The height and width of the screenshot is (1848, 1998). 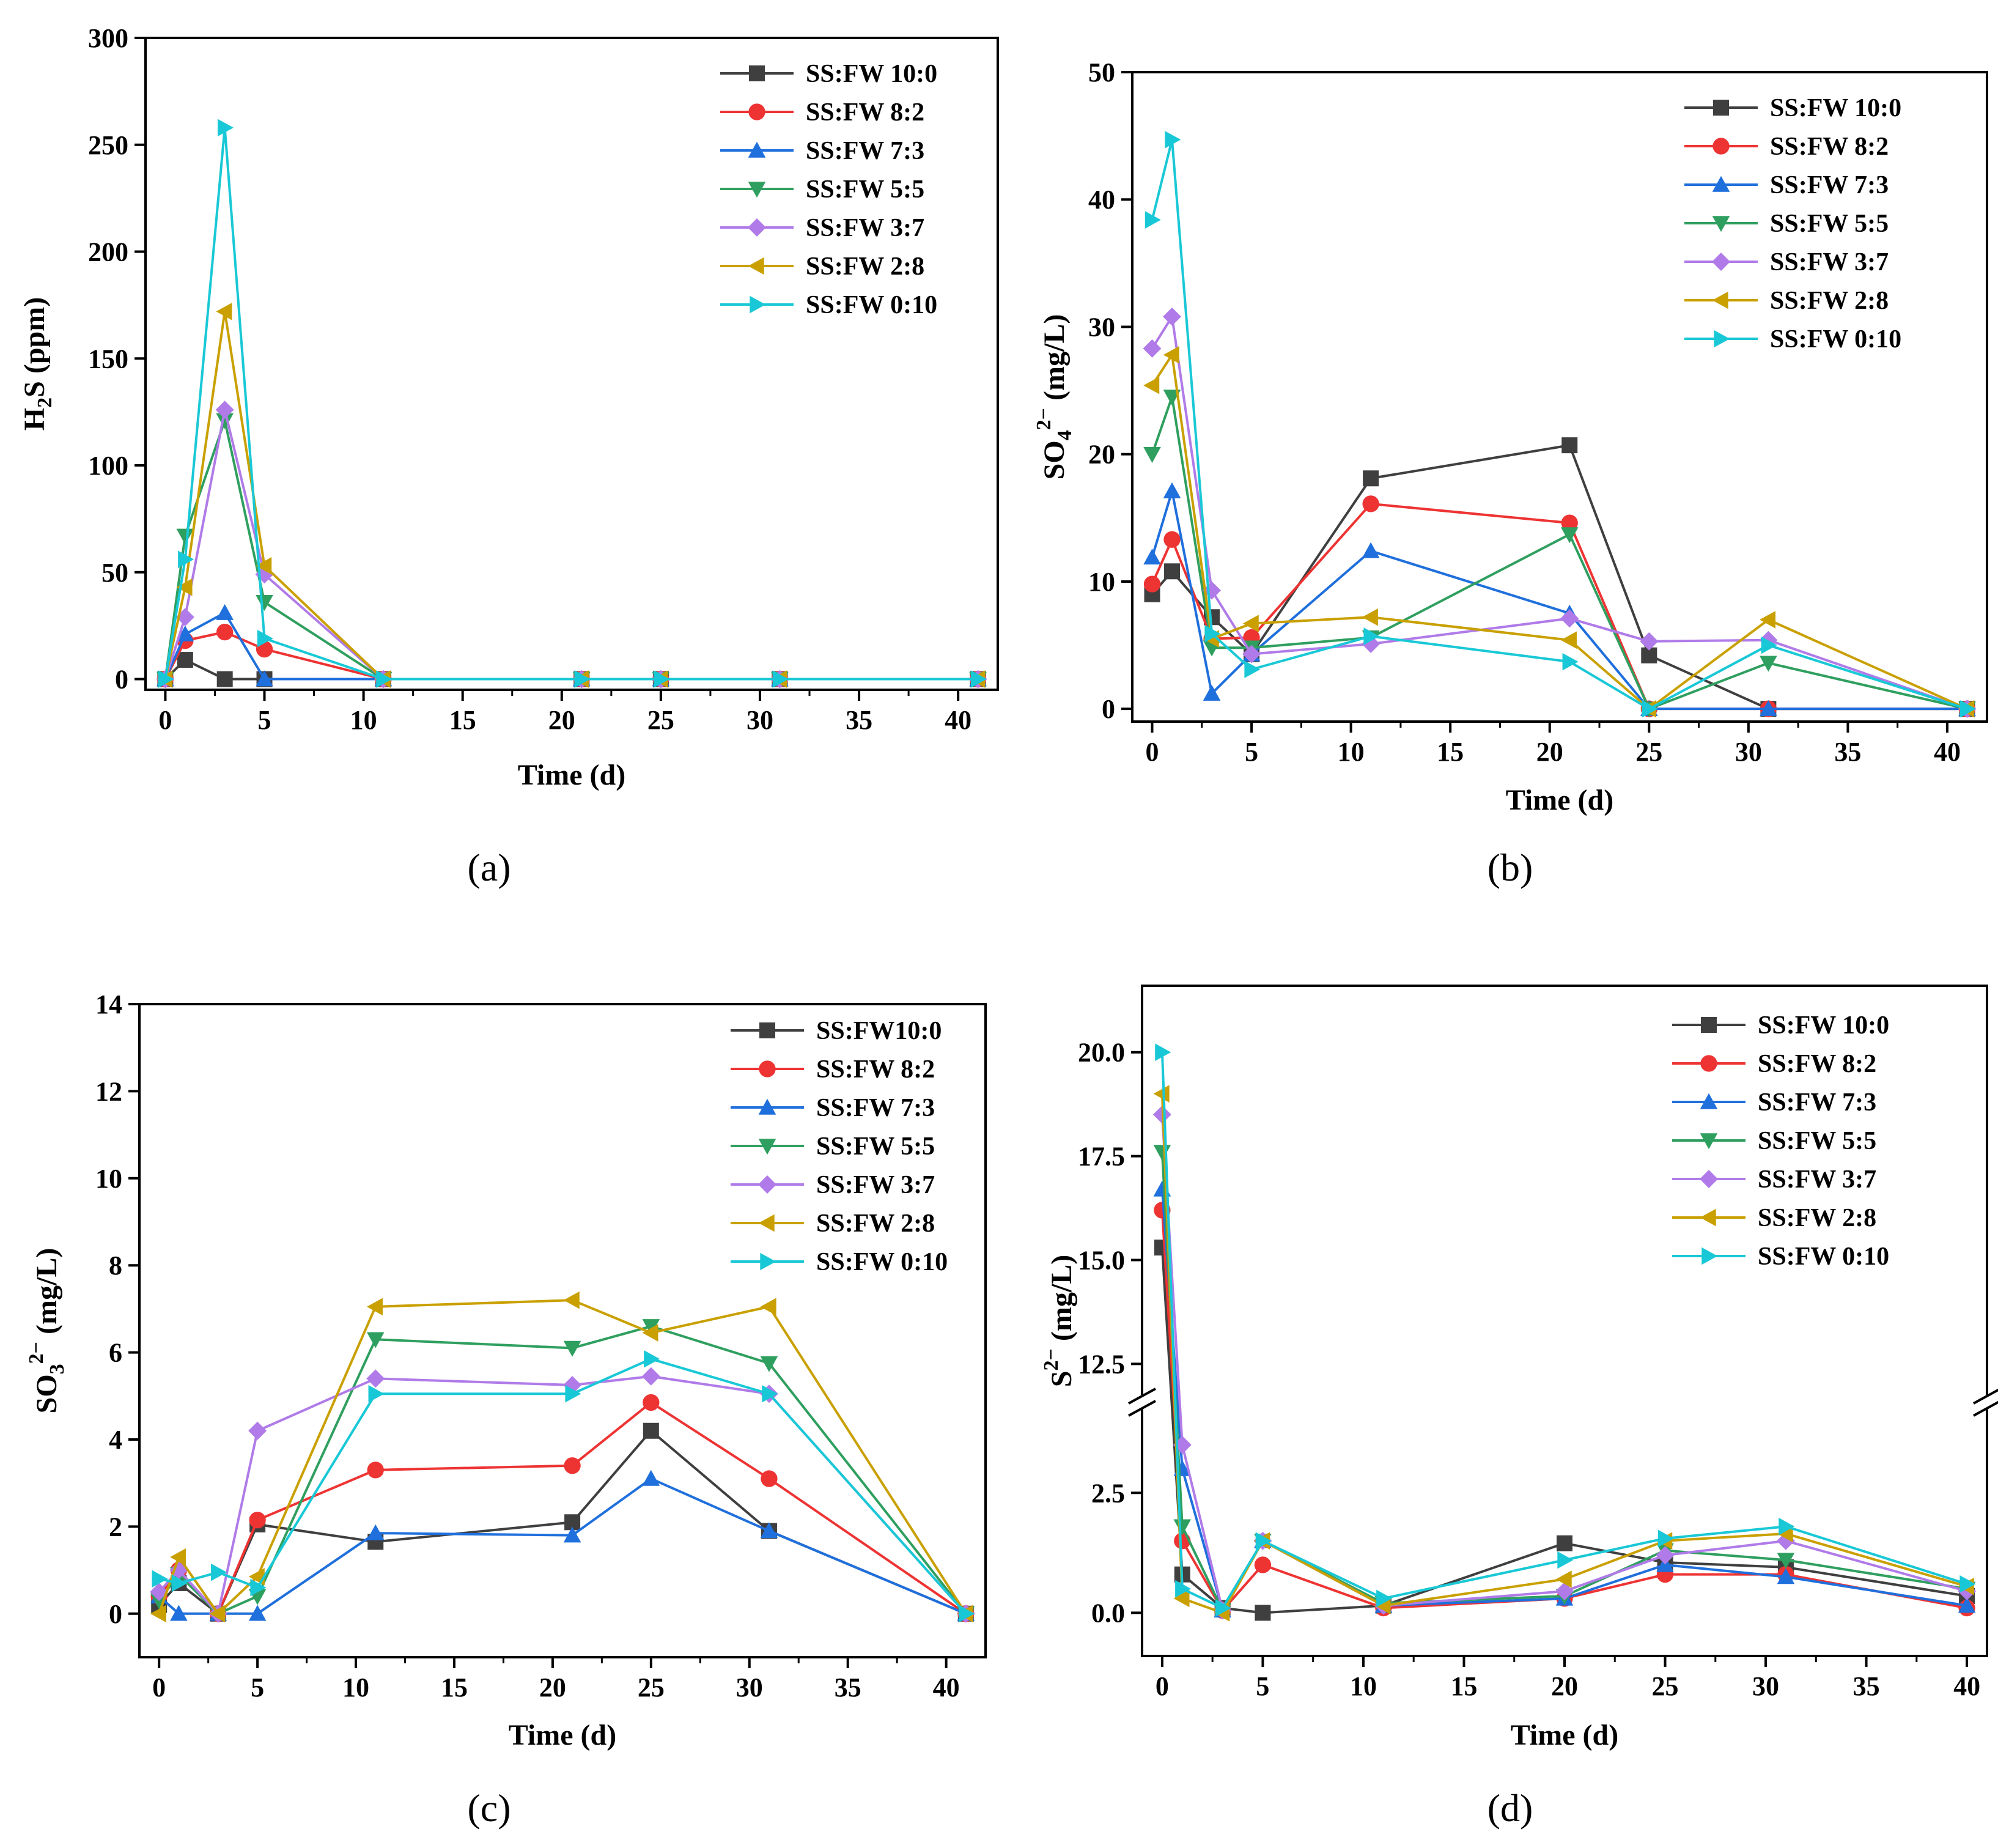 What do you see at coordinates (165, 720) in the screenshot?
I see `x-tick-label: 0` at bounding box center [165, 720].